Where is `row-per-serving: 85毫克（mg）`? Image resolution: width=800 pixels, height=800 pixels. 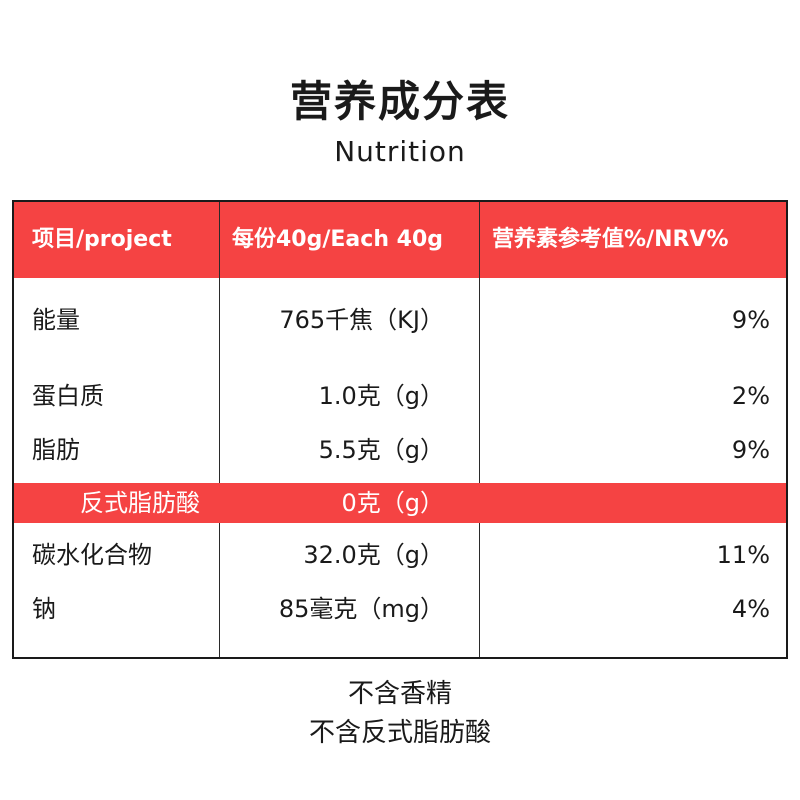
row-per-serving: 85毫克（mg） is located at coordinates (361, 609).